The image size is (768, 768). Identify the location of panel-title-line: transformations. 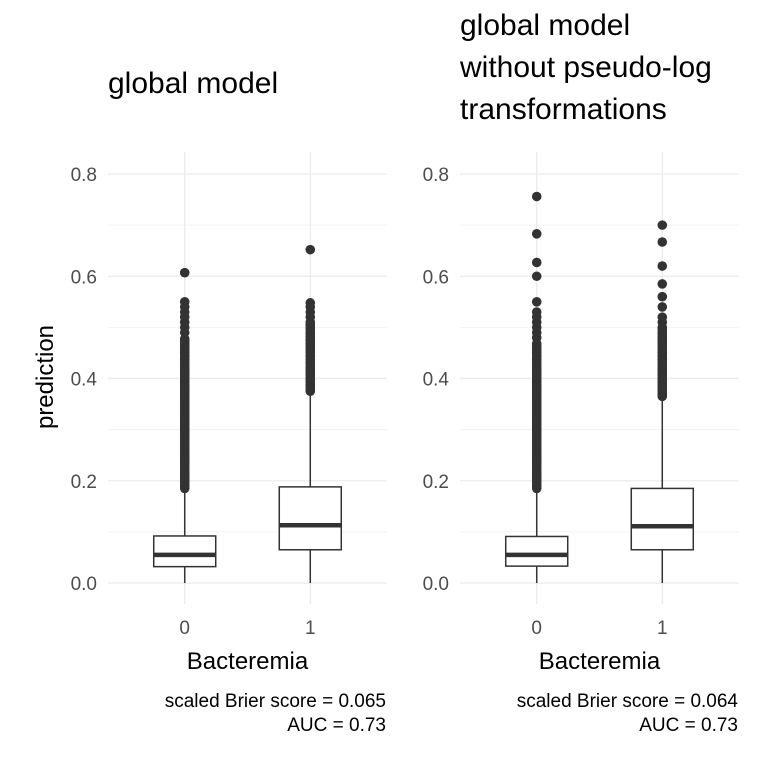
(563, 109).